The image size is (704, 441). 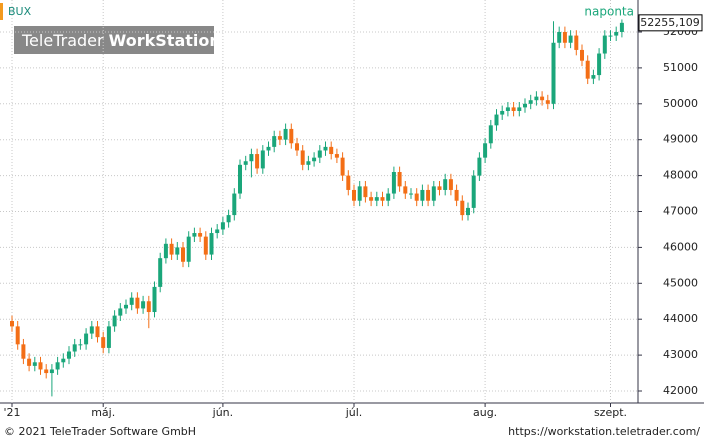 What do you see at coordinates (11, 412) in the screenshot?
I see `x-tick-label: '21` at bounding box center [11, 412].